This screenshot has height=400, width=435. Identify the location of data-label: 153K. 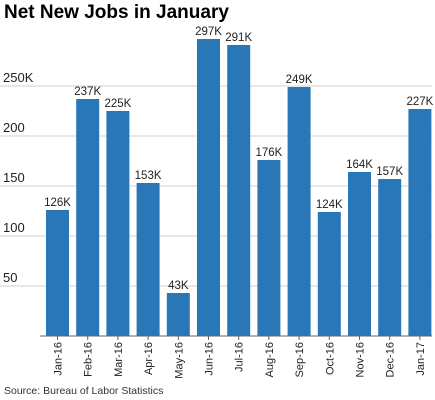
(148, 176).